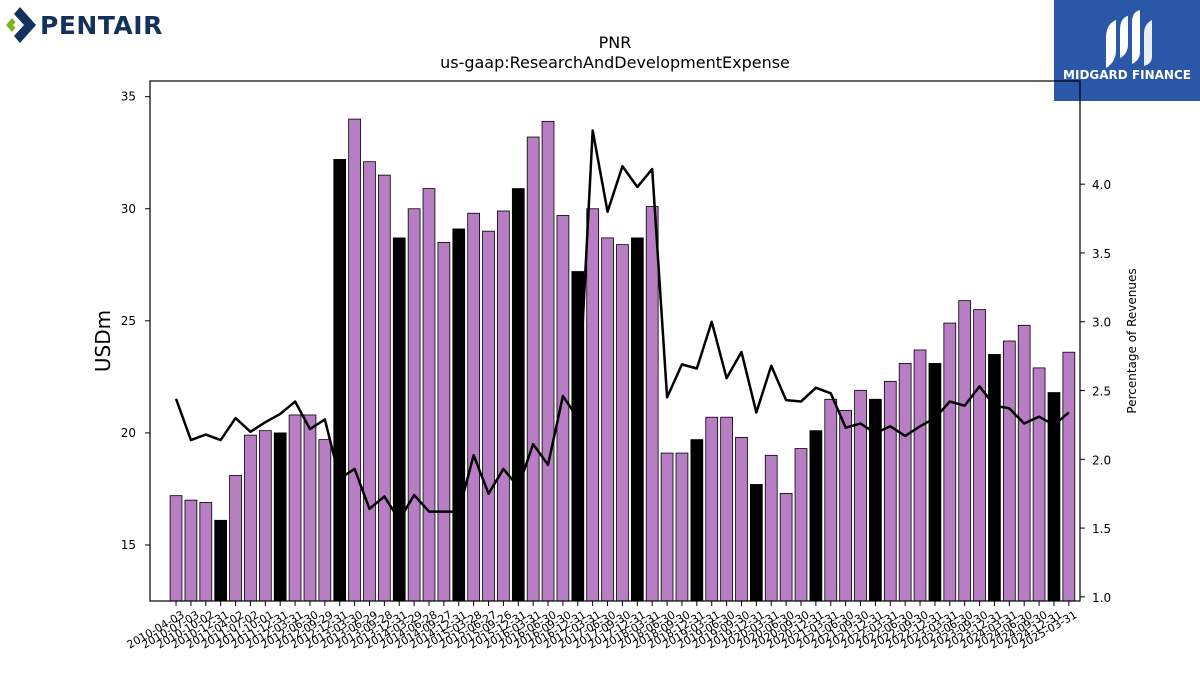 This screenshot has height=675, width=1200. What do you see at coordinates (128, 321) in the screenshot?
I see `y-tick-label: 25` at bounding box center [128, 321].